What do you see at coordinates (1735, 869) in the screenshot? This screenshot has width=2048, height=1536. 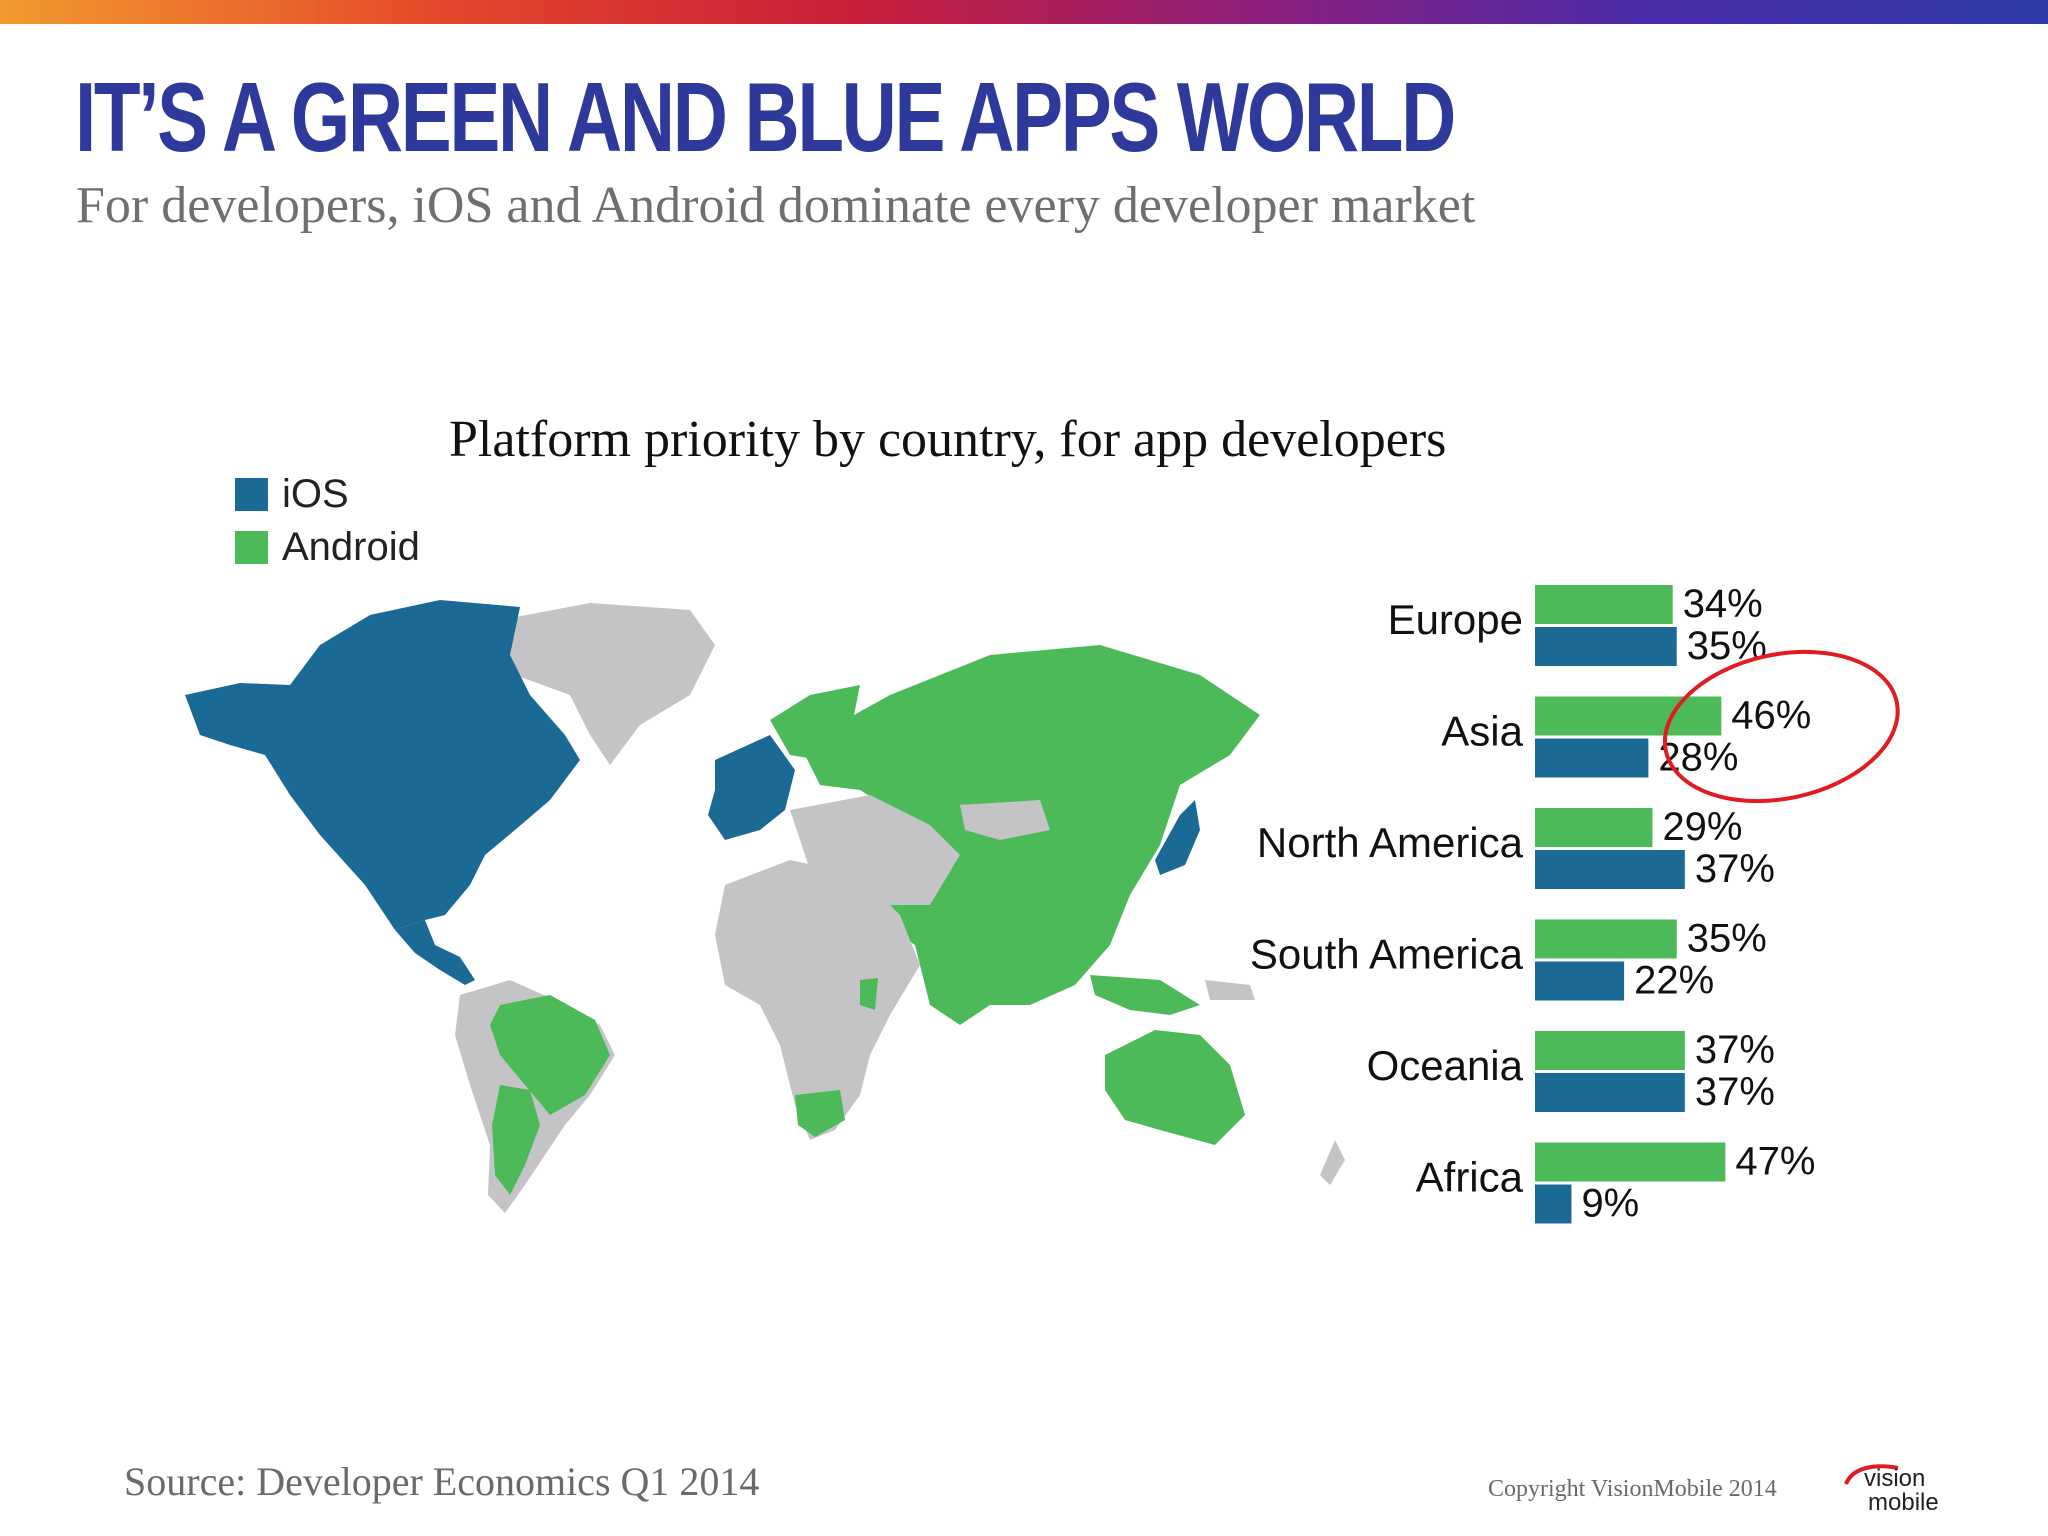 I see `value-label-ios-north-america: 37%` at bounding box center [1735, 869].